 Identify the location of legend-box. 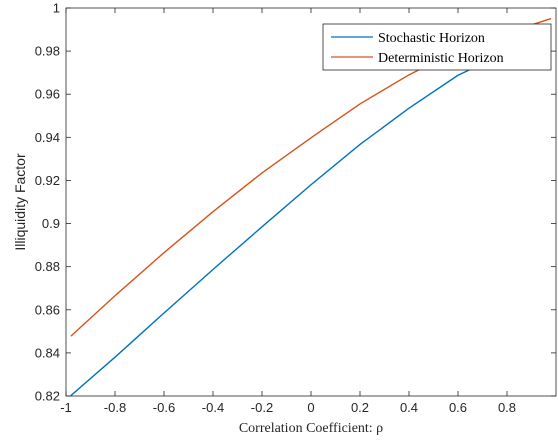
(437, 47).